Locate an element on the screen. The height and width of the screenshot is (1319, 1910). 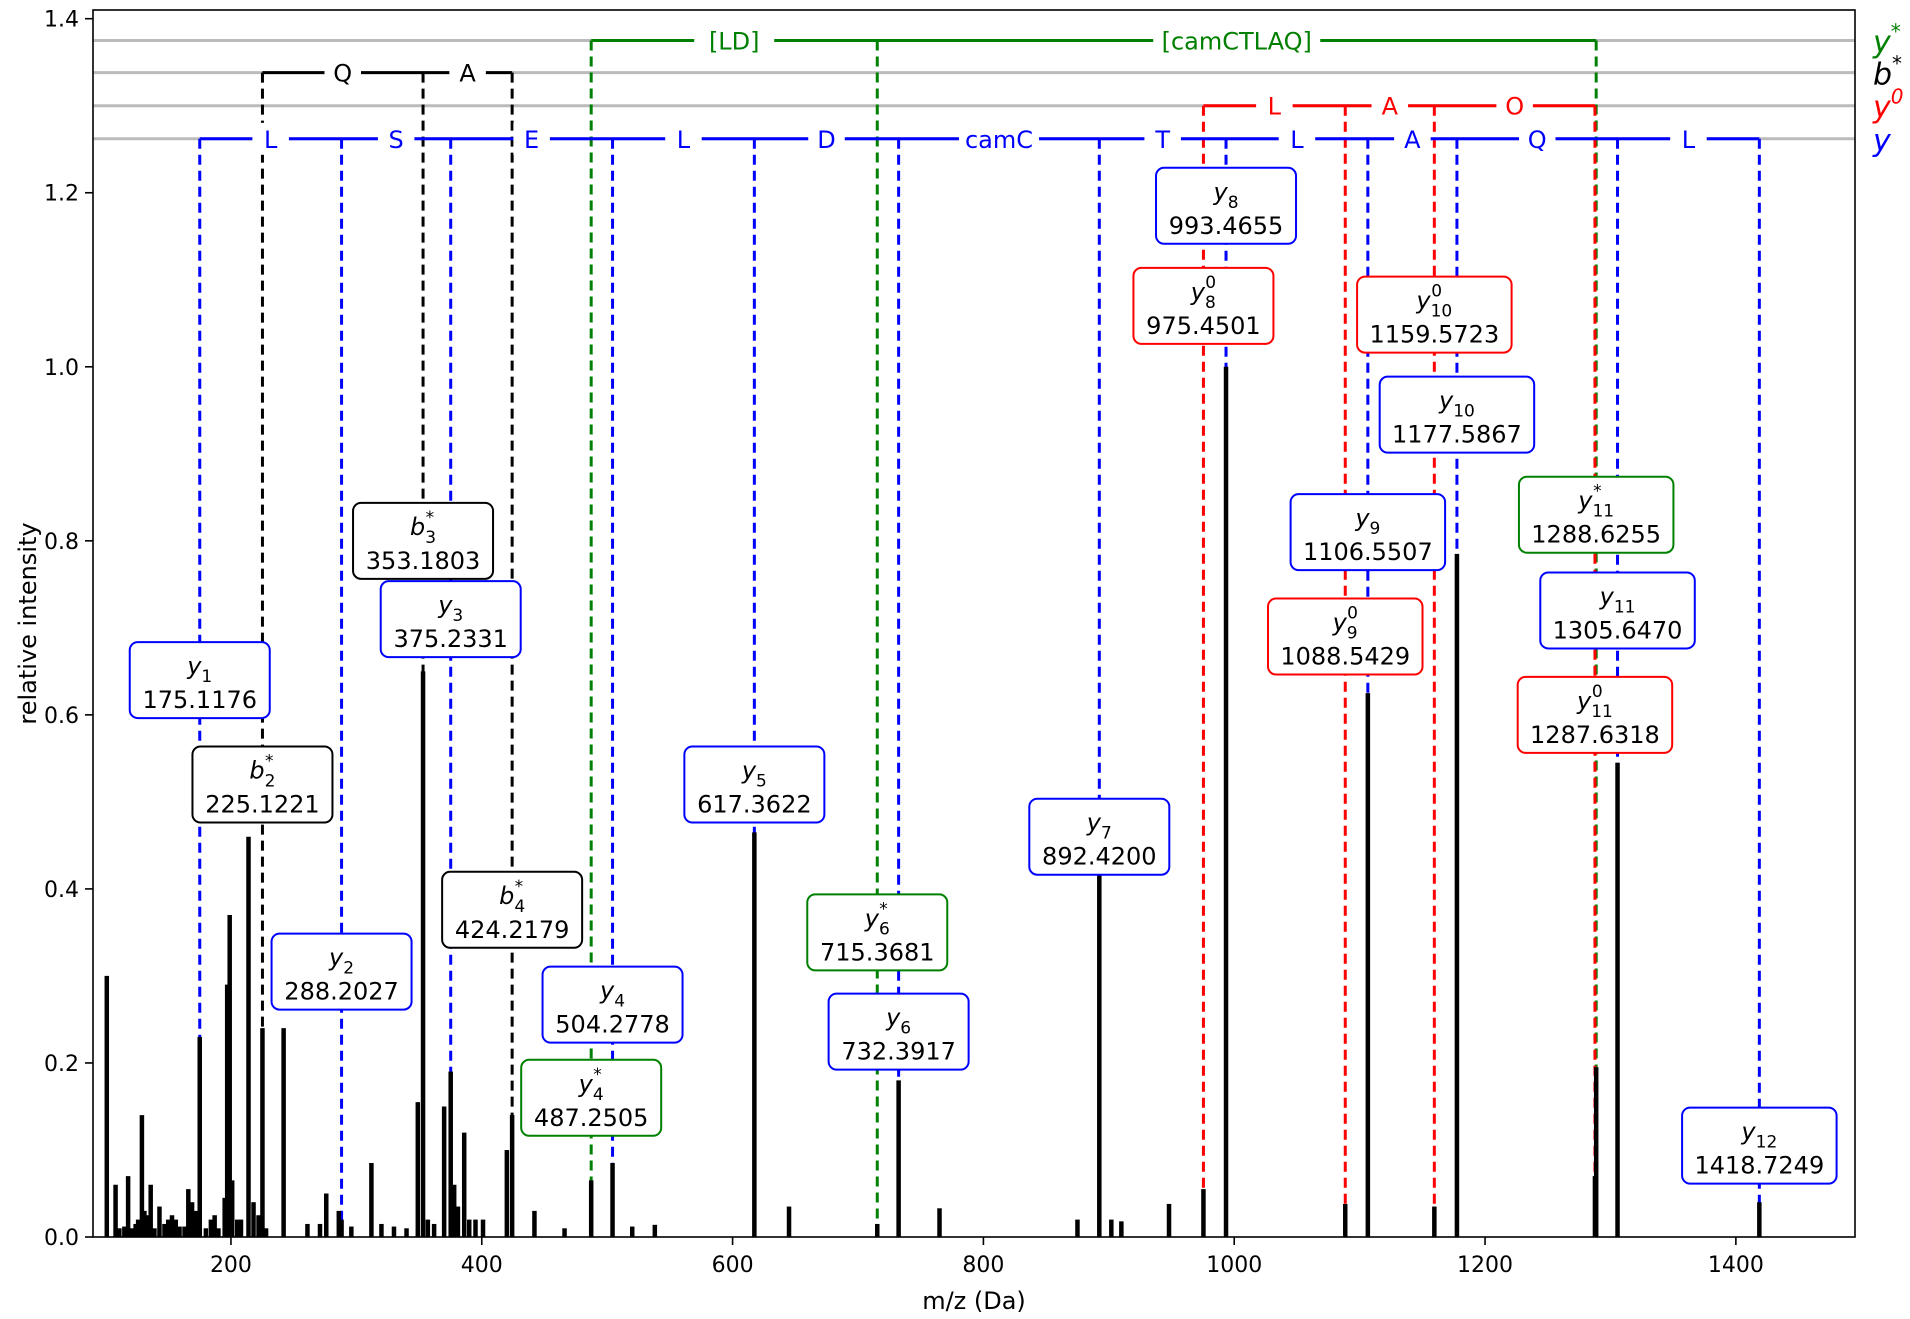
legend-modifier: * is located at coordinates (1896, 31).